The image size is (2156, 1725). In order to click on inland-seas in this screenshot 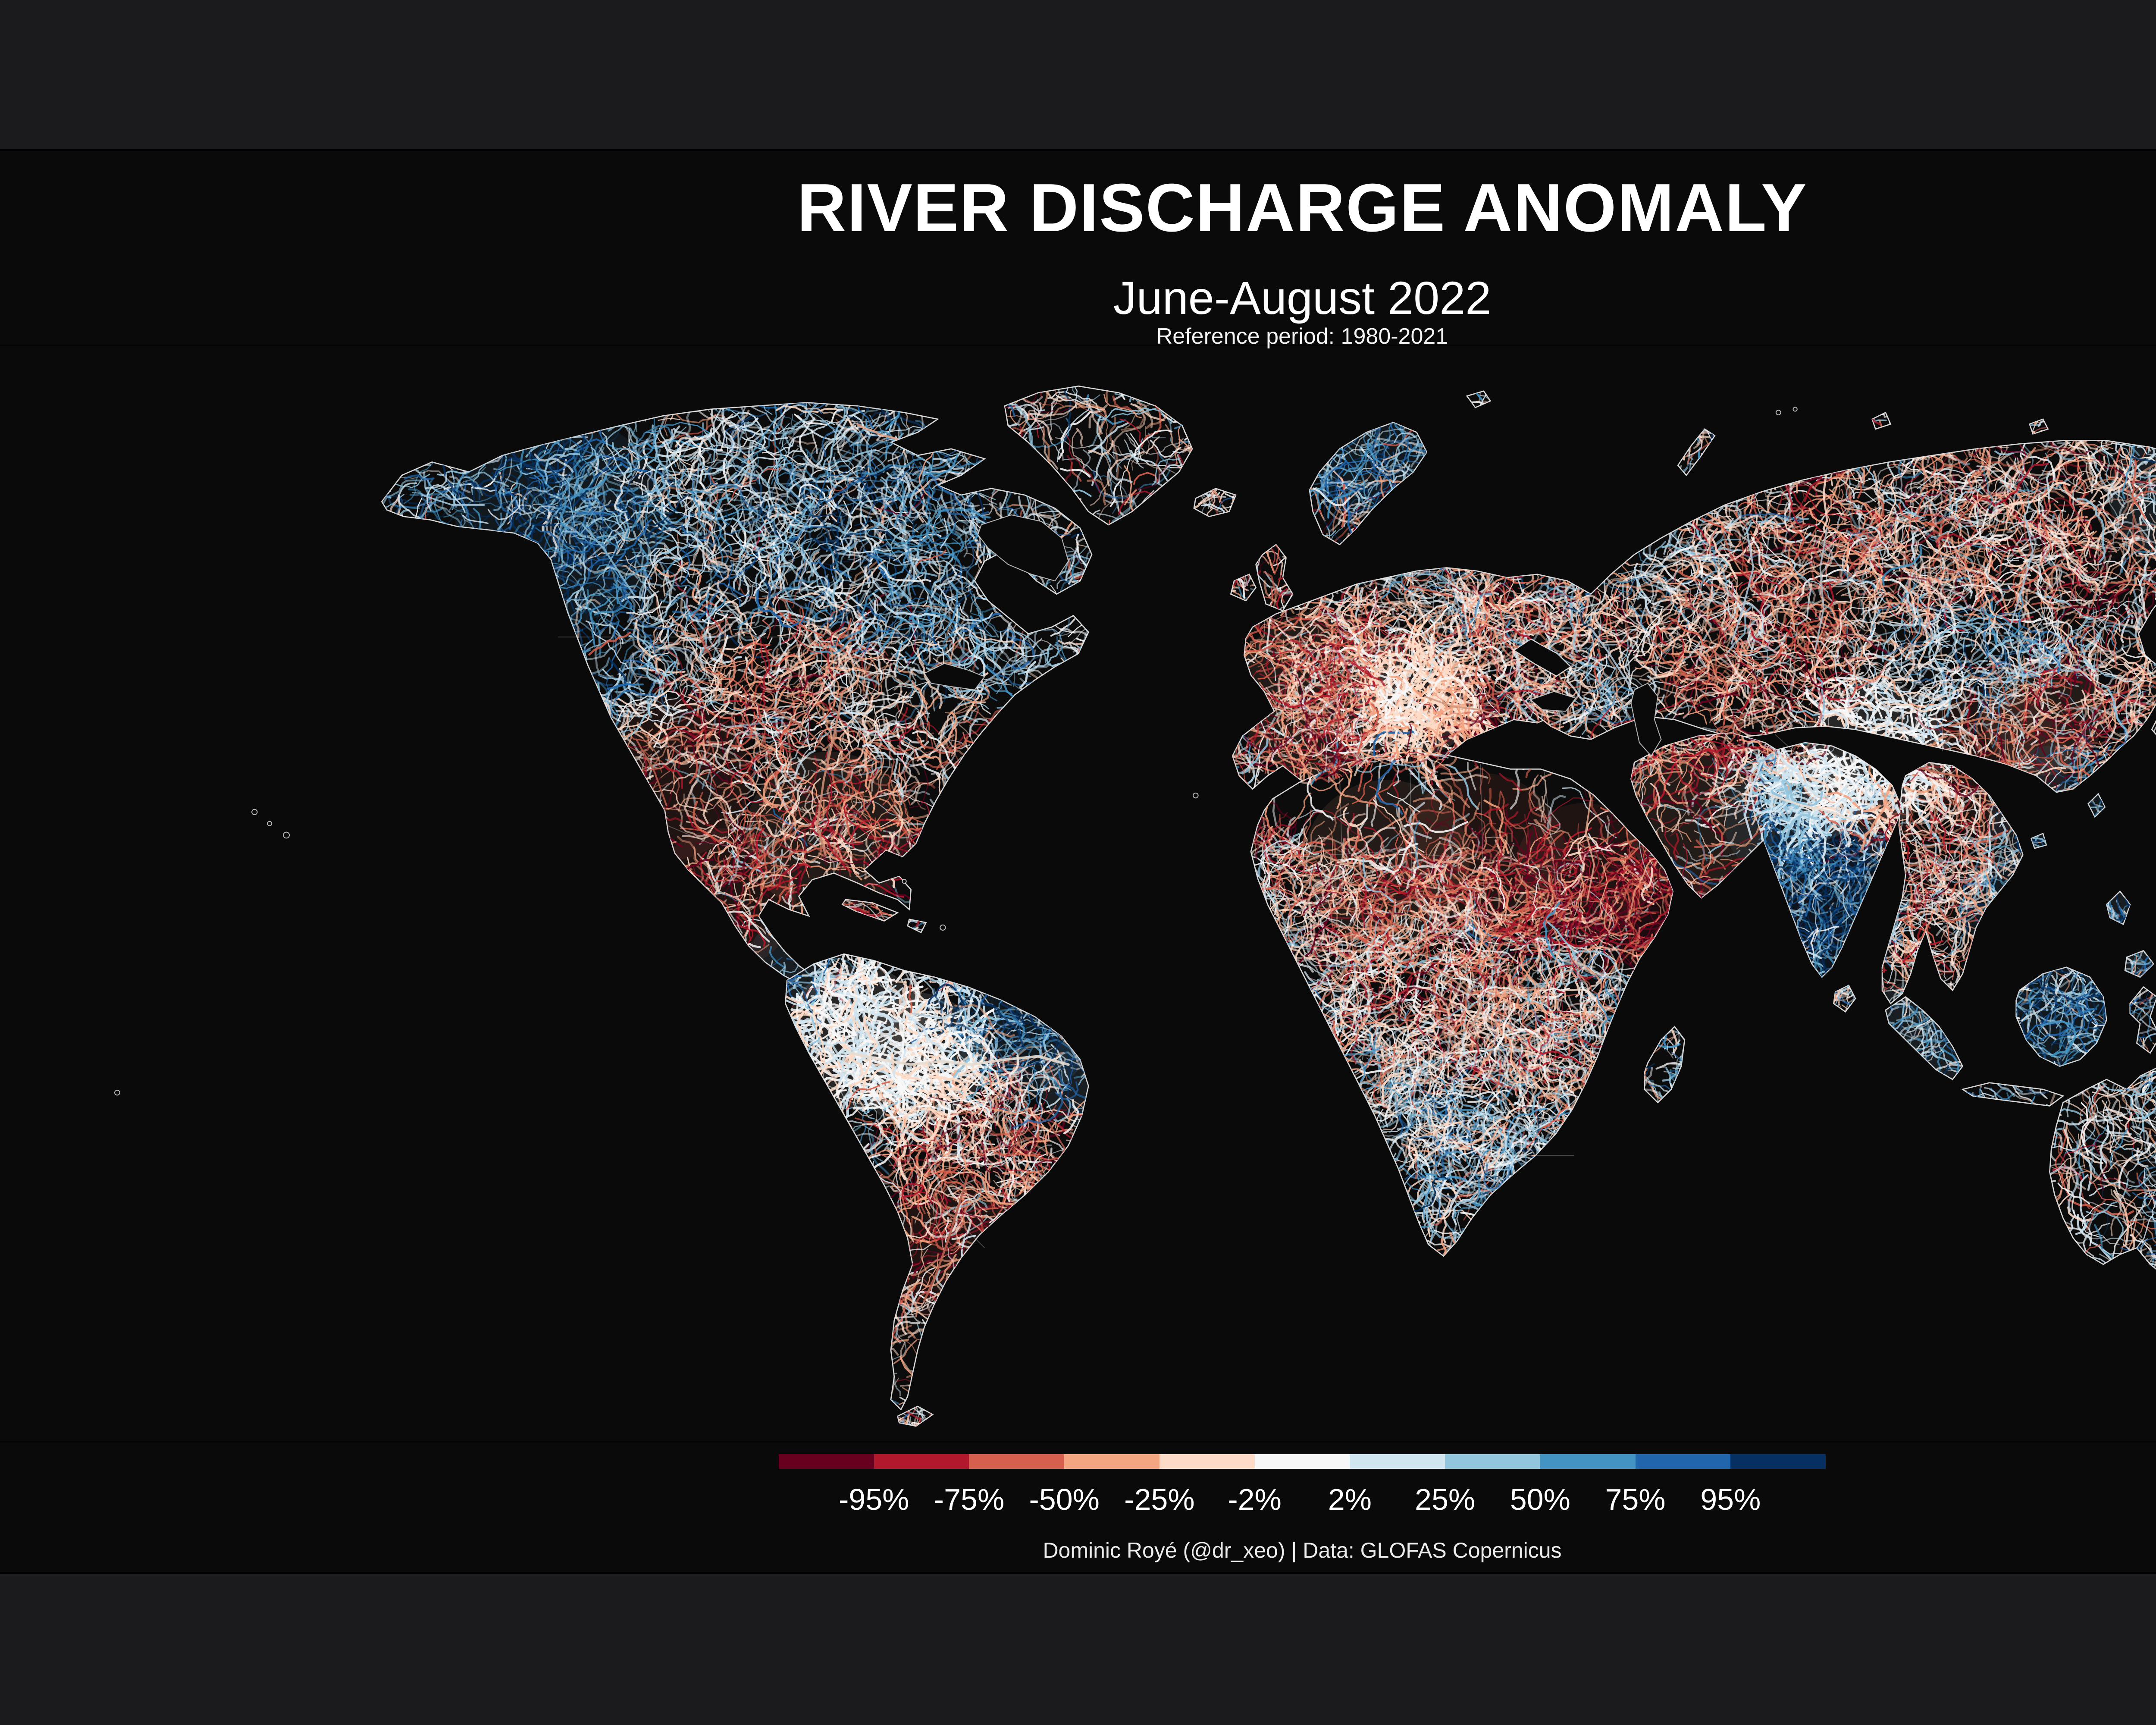, I will do `click(1293, 636)`.